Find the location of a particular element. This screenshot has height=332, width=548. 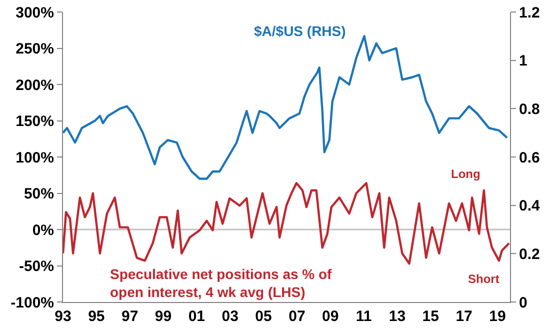

y-tick-label: 250% is located at coordinates (35, 49).